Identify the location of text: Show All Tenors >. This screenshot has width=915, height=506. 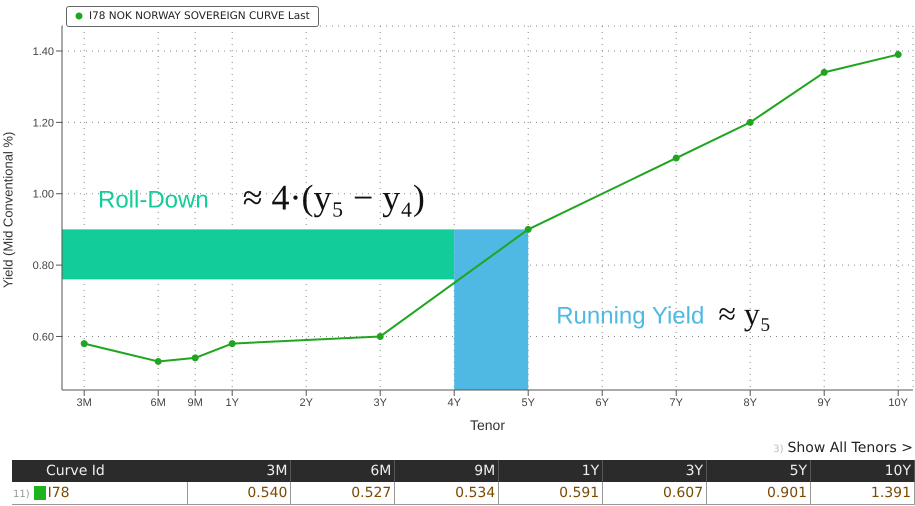
(850, 448).